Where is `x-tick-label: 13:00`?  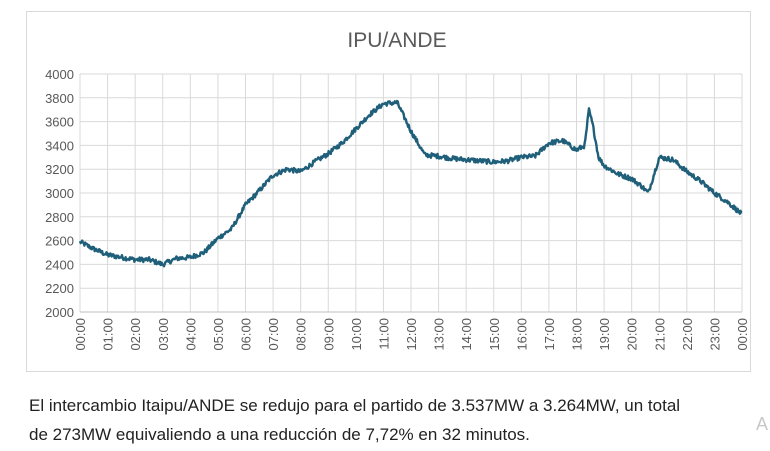 x-tick-label: 13:00 is located at coordinates (439, 334).